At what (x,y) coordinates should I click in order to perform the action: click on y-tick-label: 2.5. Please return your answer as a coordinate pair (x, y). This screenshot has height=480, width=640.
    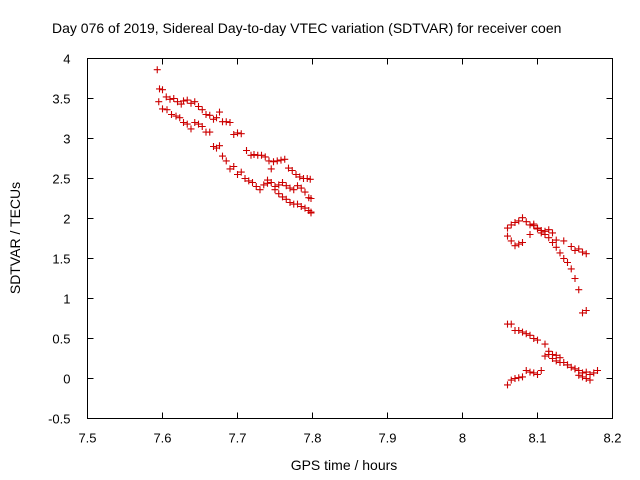
    Looking at the image, I should click on (61, 179).